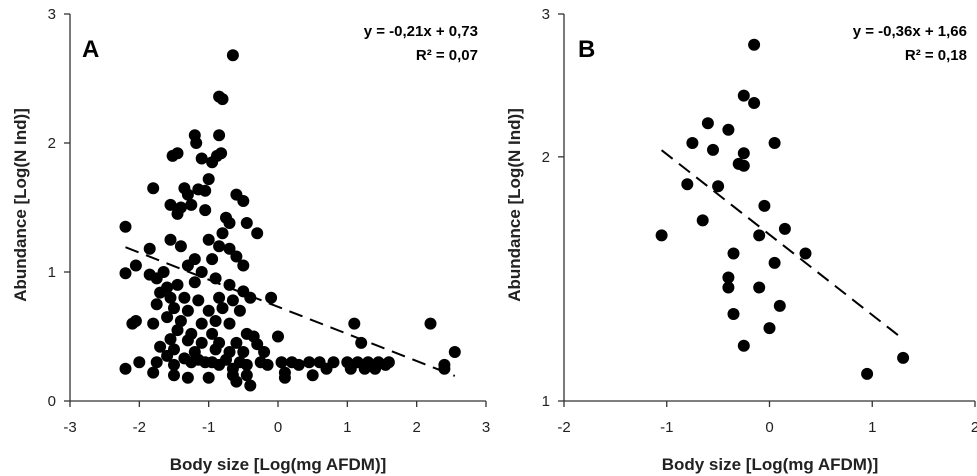 Image resolution: width=977 pixels, height=476 pixels. Describe the element at coordinates (278, 464) in the screenshot. I see `panel-a-x-axis-label: Body size [Log(mg AFDM)]` at that location.